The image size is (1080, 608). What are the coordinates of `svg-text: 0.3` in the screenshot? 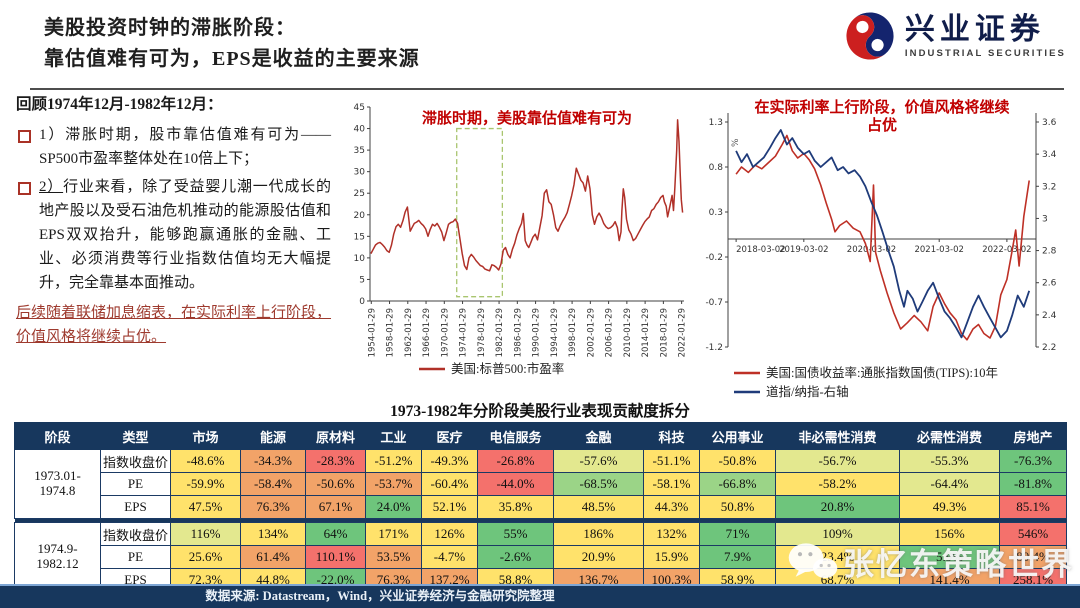 It's located at (716, 213).